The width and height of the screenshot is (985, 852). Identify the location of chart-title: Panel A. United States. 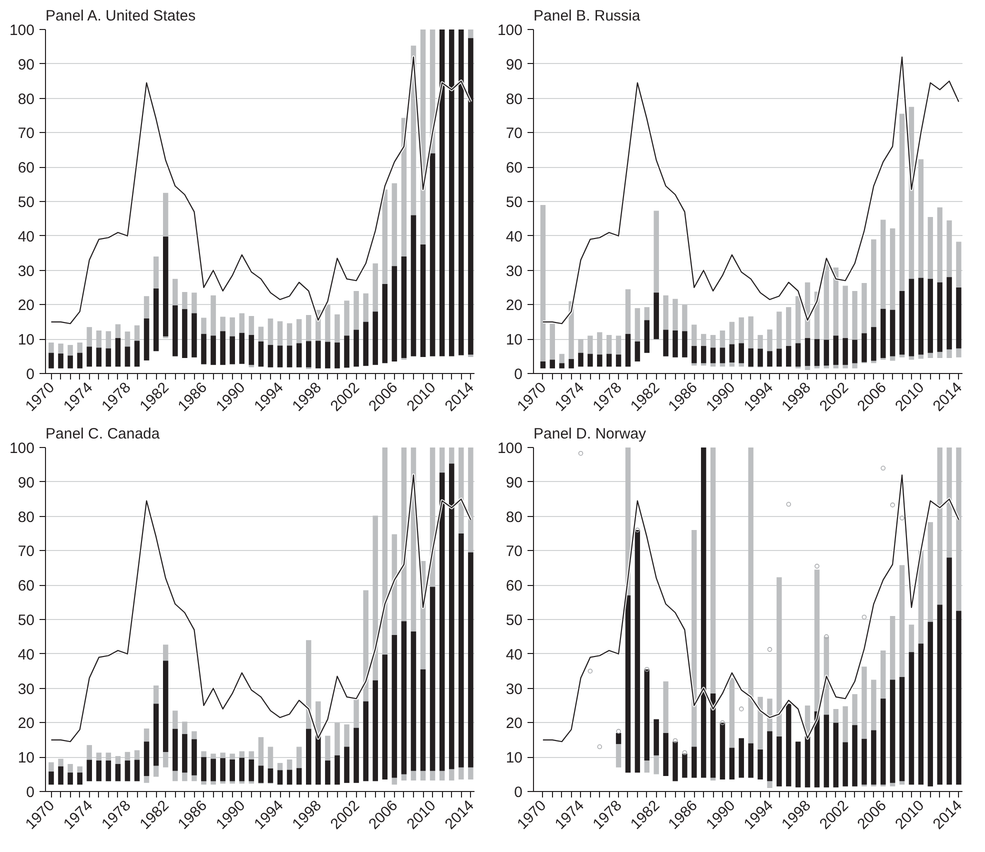
(121, 16).